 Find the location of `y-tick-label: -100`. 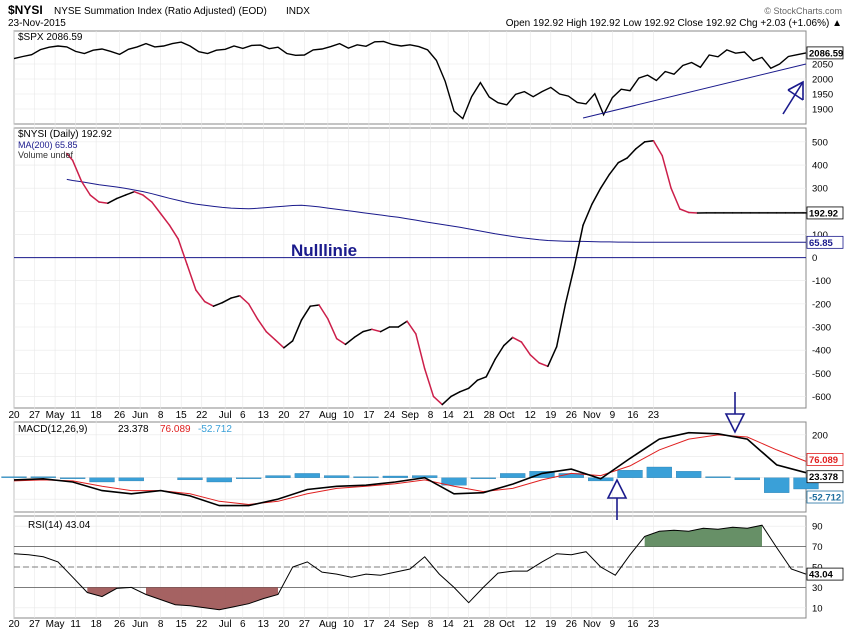

y-tick-label: -100 is located at coordinates (821, 281).